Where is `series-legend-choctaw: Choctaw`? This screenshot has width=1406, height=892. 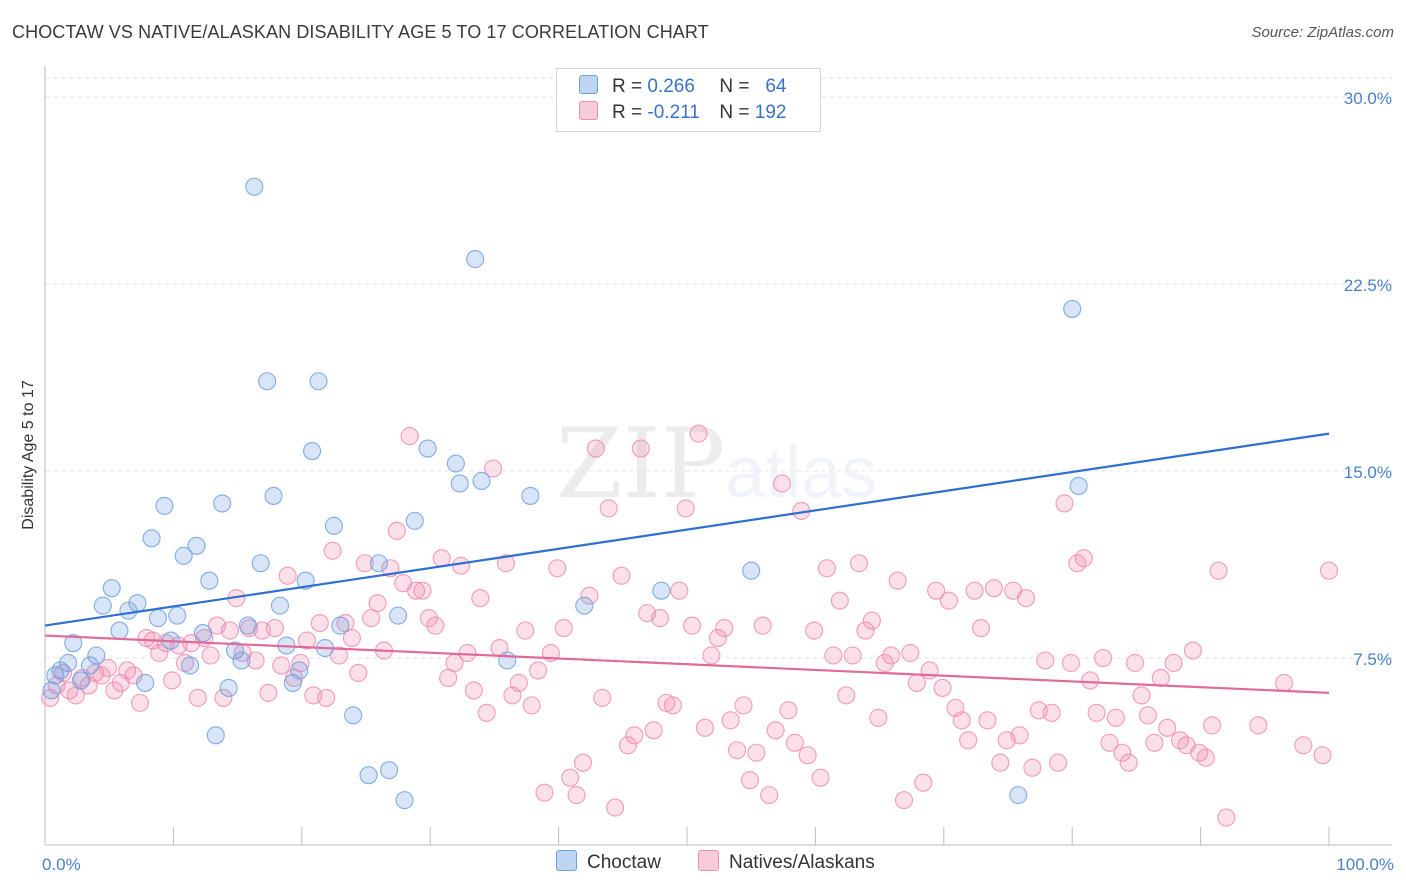 series-legend-choctaw: Choctaw is located at coordinates (608, 862).